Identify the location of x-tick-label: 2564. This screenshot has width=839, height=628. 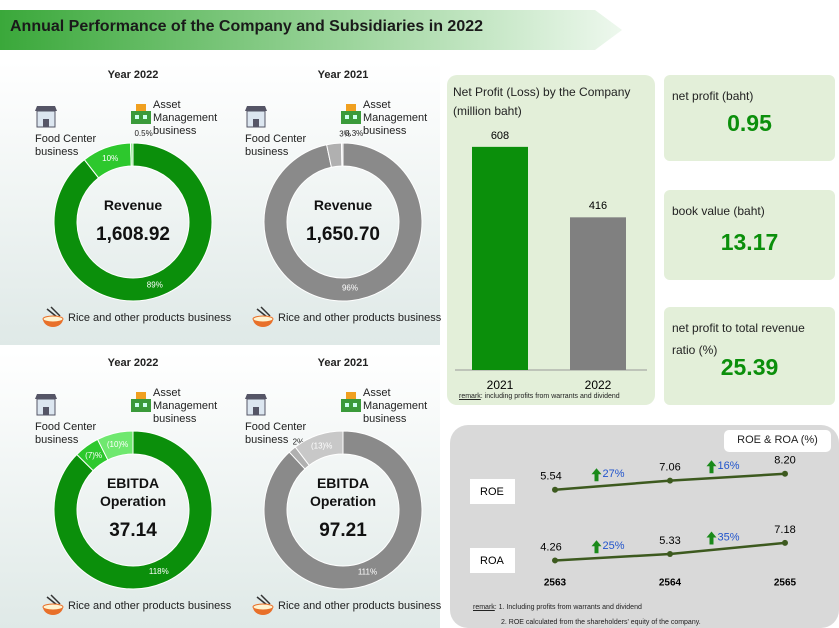
(670, 583).